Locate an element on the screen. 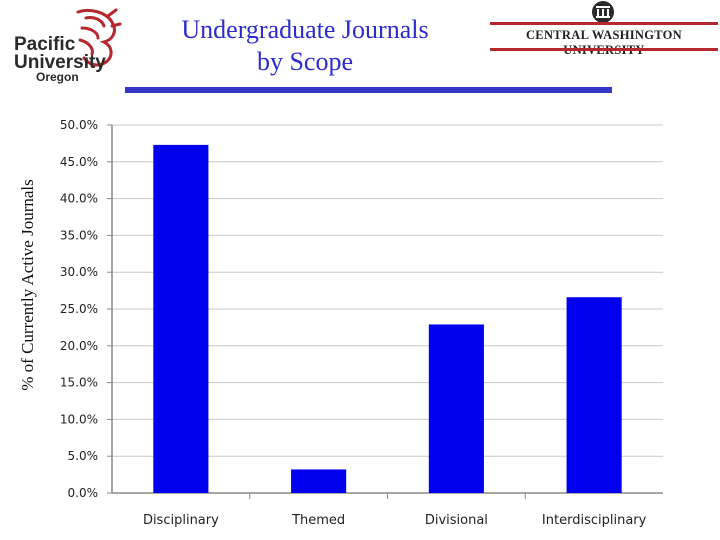  logo-line1: Pacific is located at coordinates (45, 44).